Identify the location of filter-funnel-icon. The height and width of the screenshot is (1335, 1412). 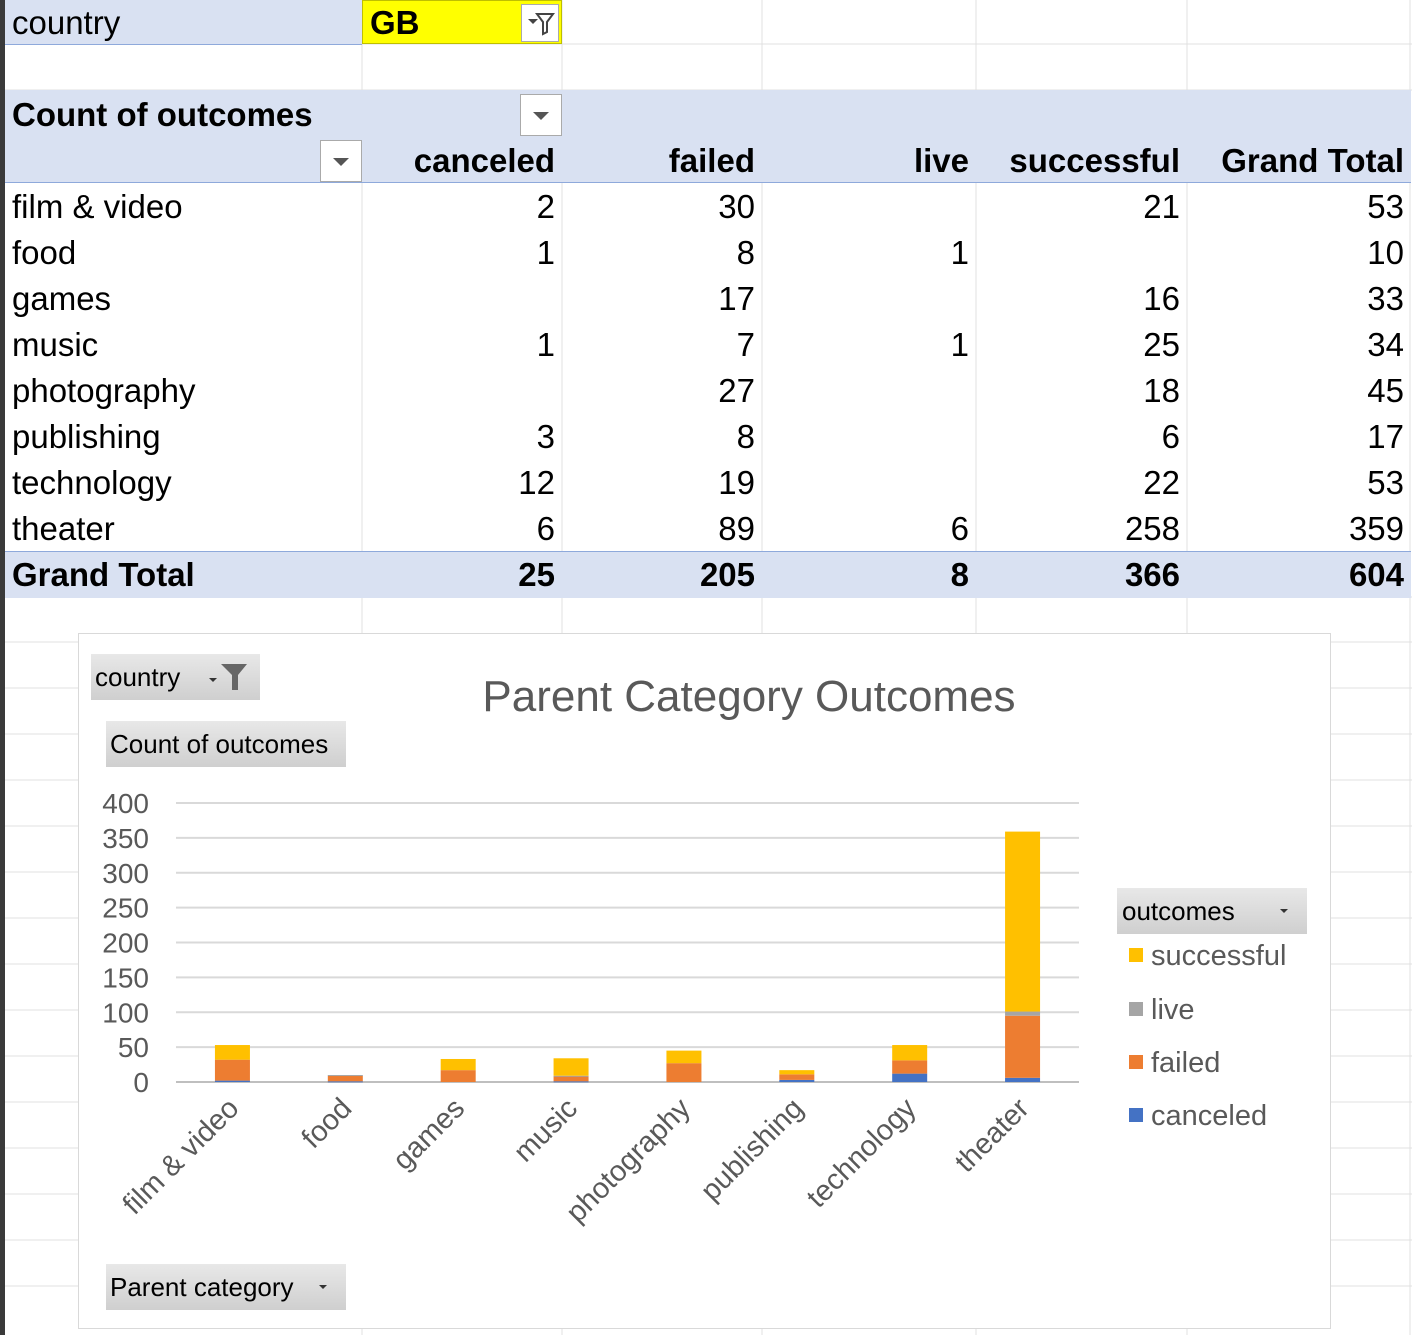
(228, 677).